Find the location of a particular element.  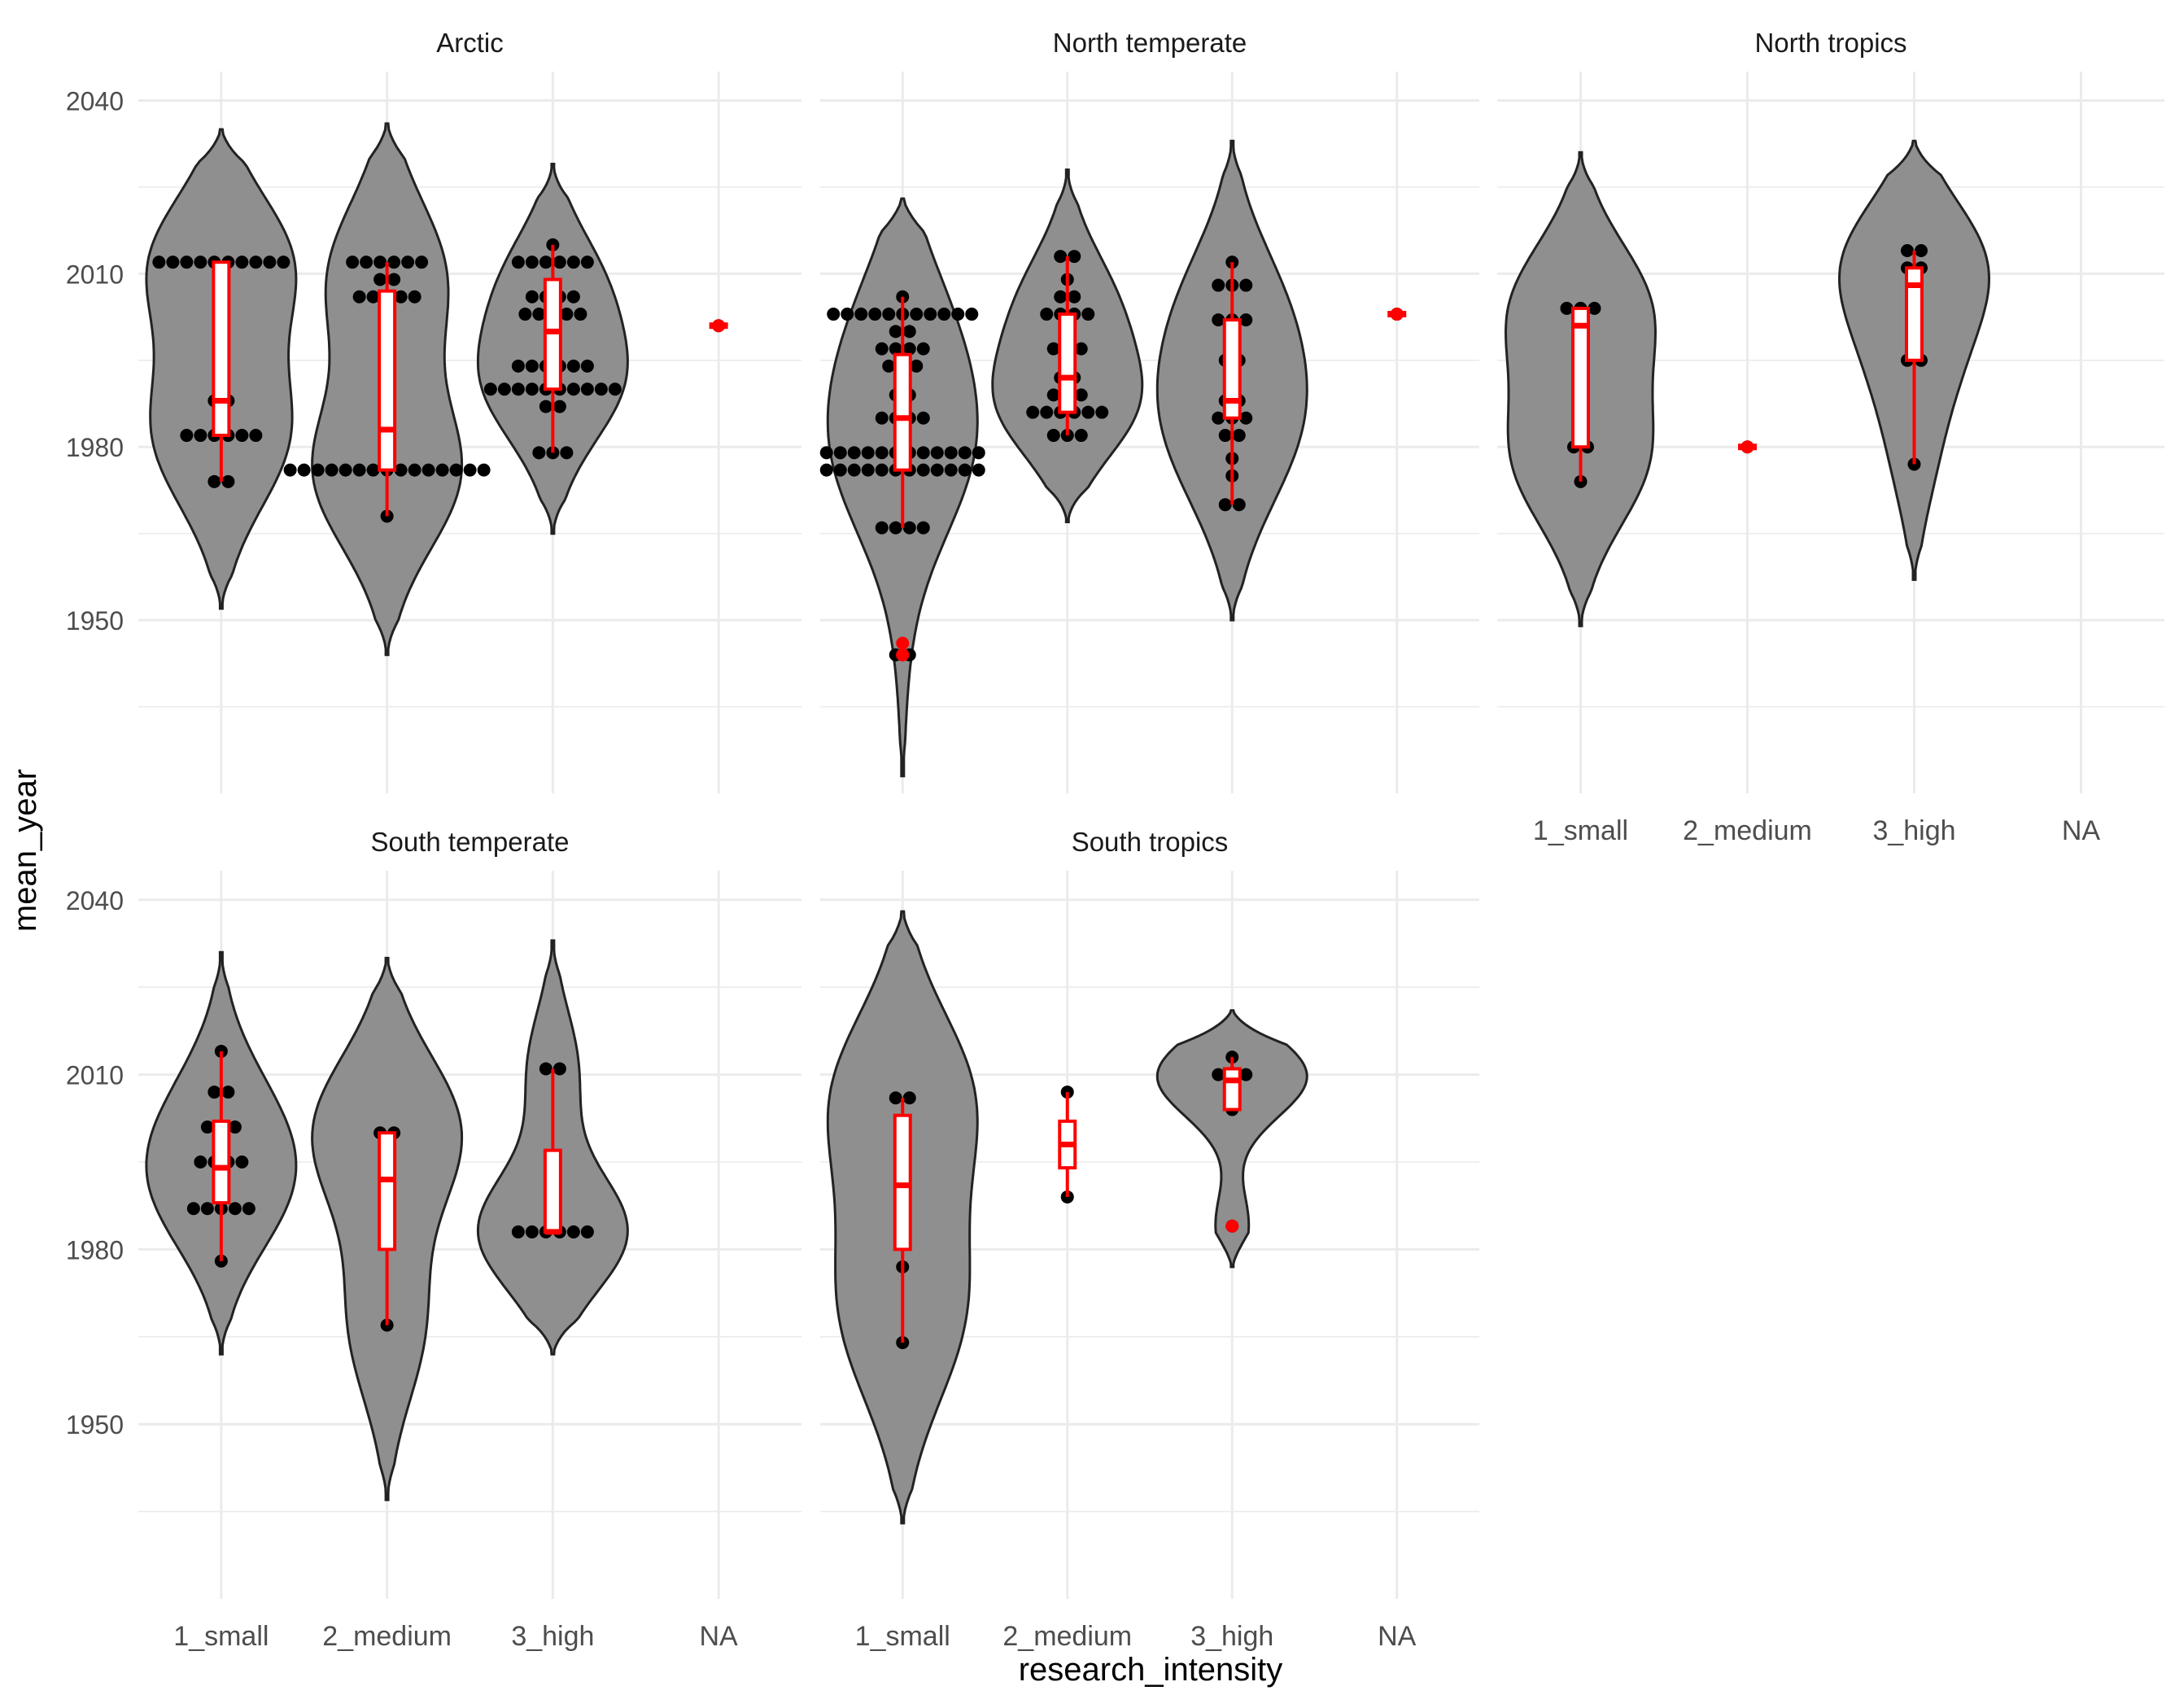

x-tick-label: 3_high is located at coordinates (552, 1637).